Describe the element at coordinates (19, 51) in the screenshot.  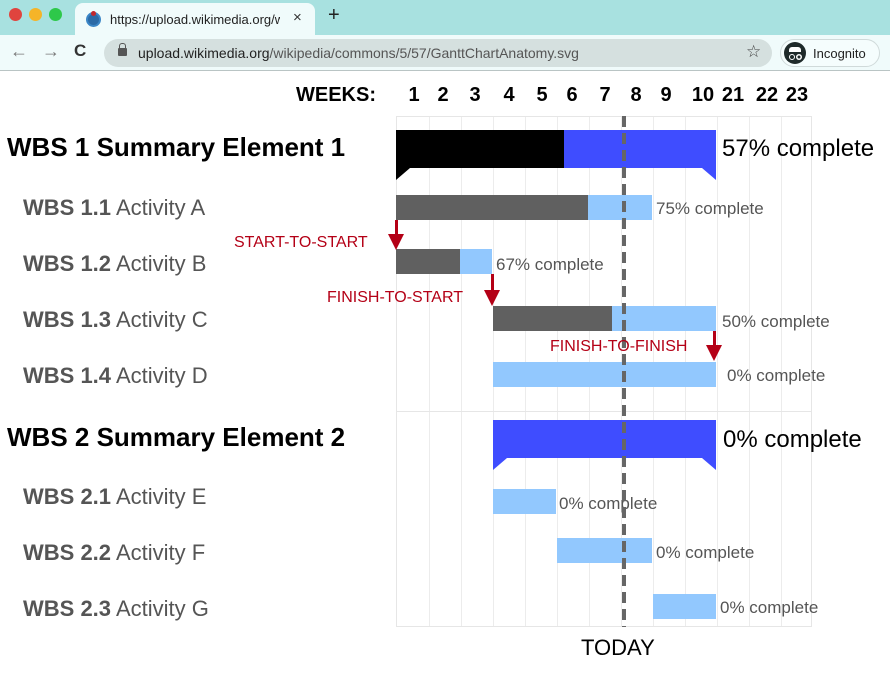
I see `back-arrow-icon: ←` at that location.